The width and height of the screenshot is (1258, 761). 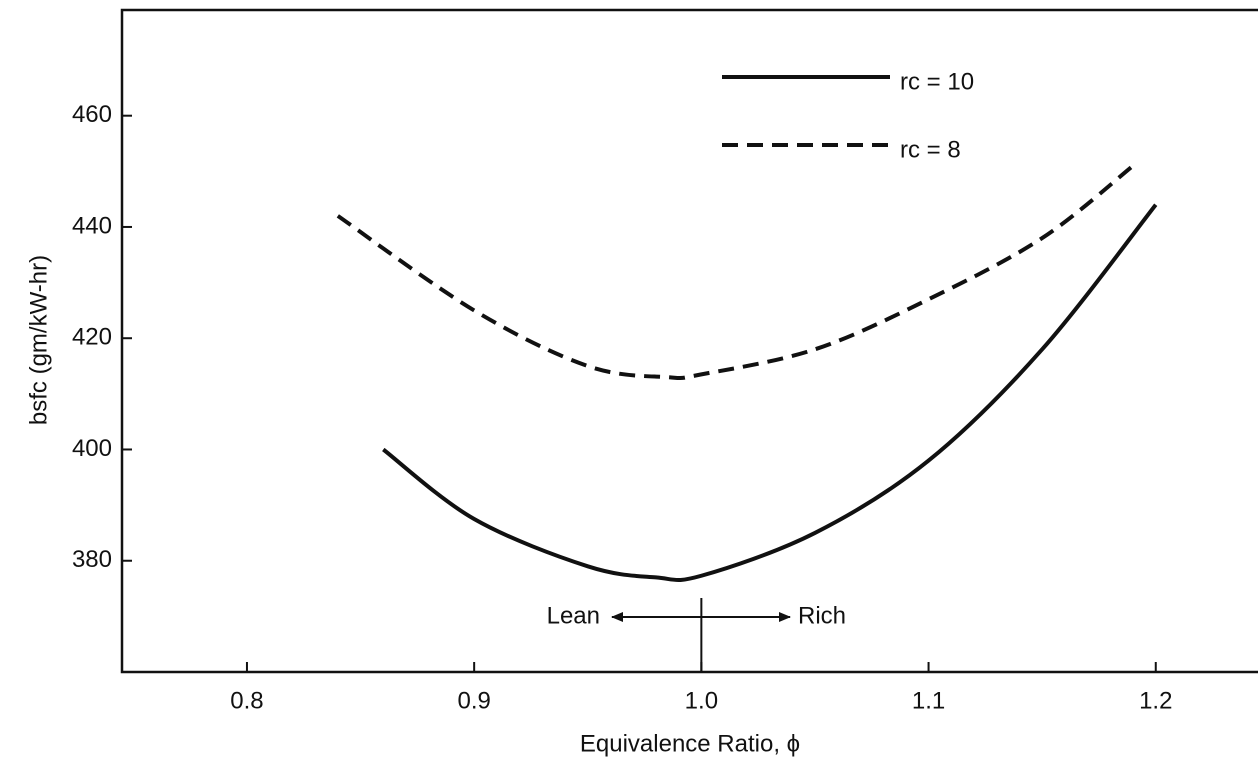 What do you see at coordinates (92, 225) in the screenshot?
I see `y-tick-label: 440` at bounding box center [92, 225].